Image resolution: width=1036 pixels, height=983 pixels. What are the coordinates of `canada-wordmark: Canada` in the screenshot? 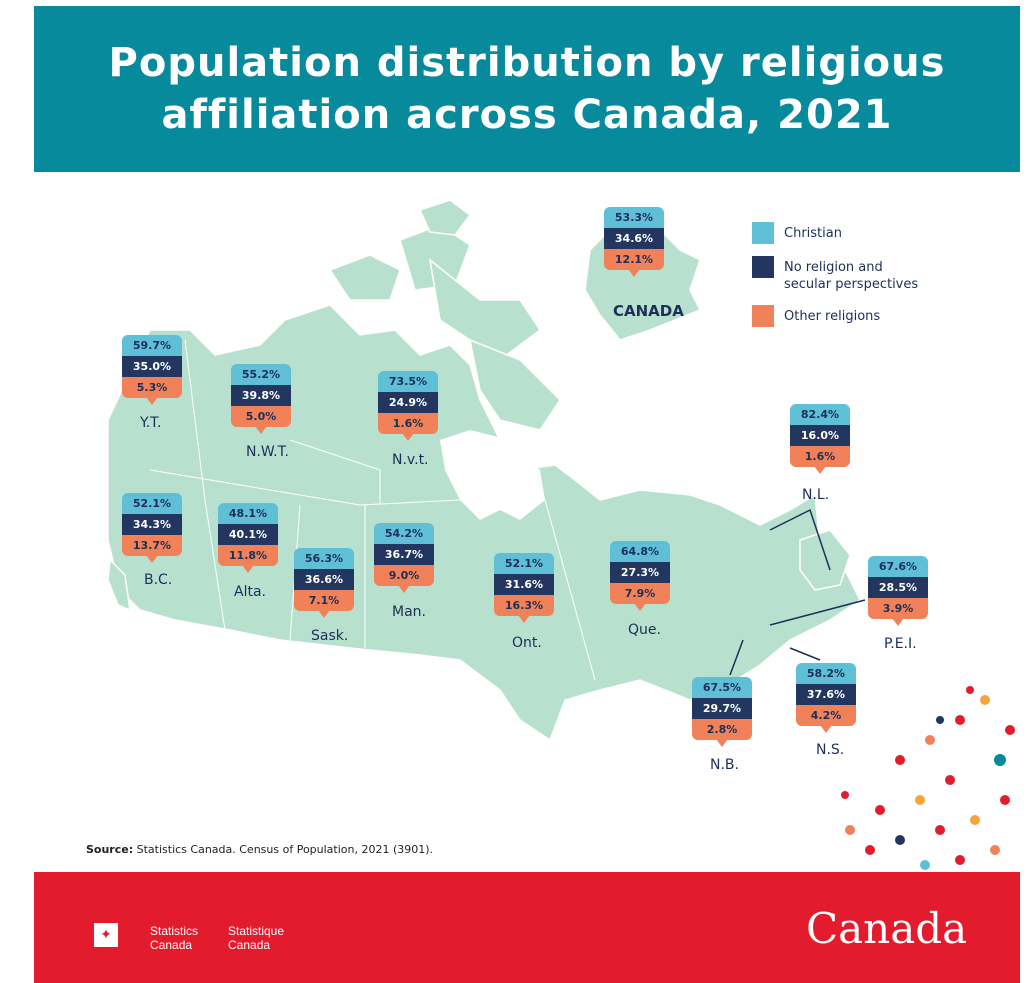 It's located at (887, 928).